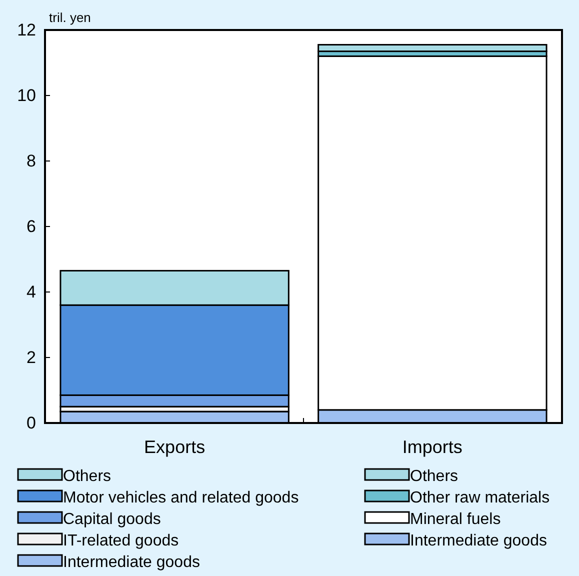  What do you see at coordinates (70, 17) in the screenshot?
I see `y-axis-title: tril. yen` at bounding box center [70, 17].